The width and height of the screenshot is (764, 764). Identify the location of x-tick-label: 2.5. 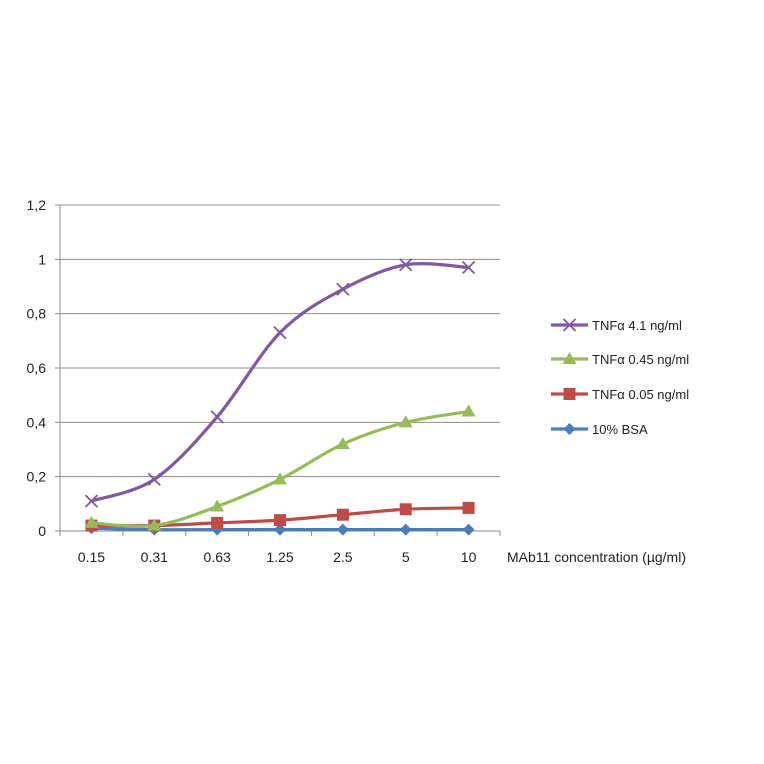
(343, 557).